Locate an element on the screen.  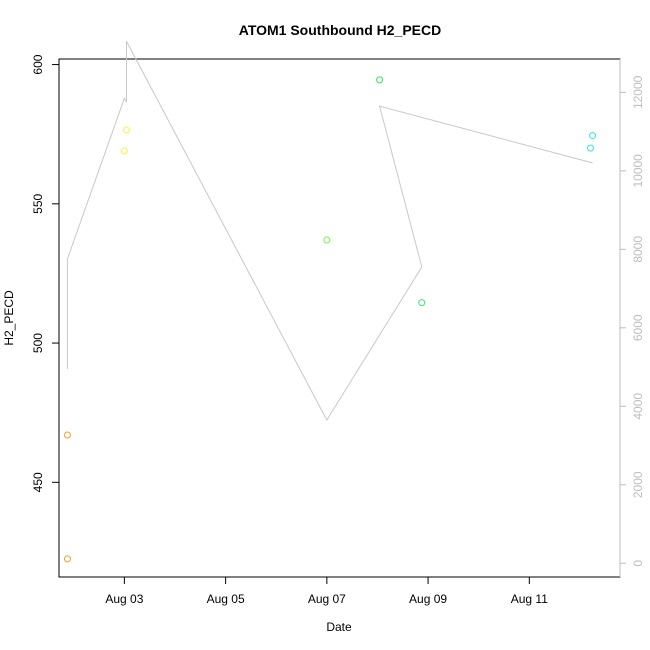
x-axis-label: Date is located at coordinates (339, 627).